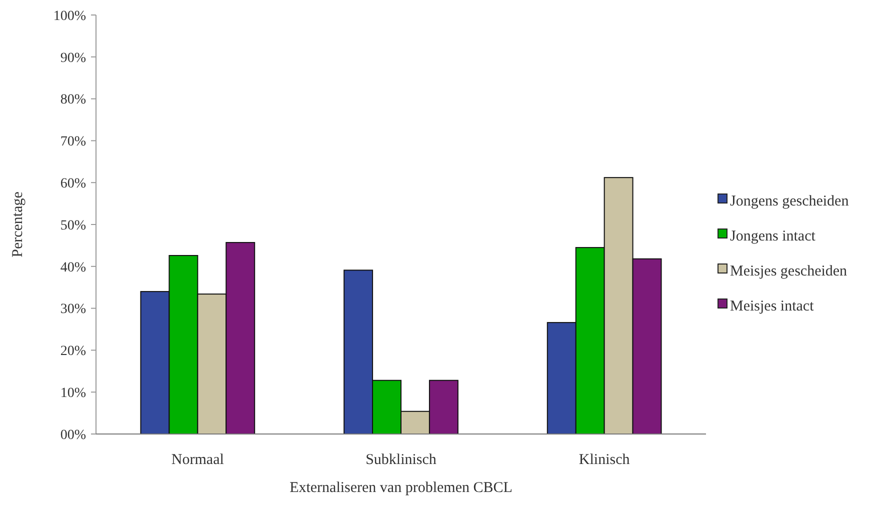 The image size is (896, 506). What do you see at coordinates (197, 460) in the screenshot?
I see `x-tick-label: Normaal` at bounding box center [197, 460].